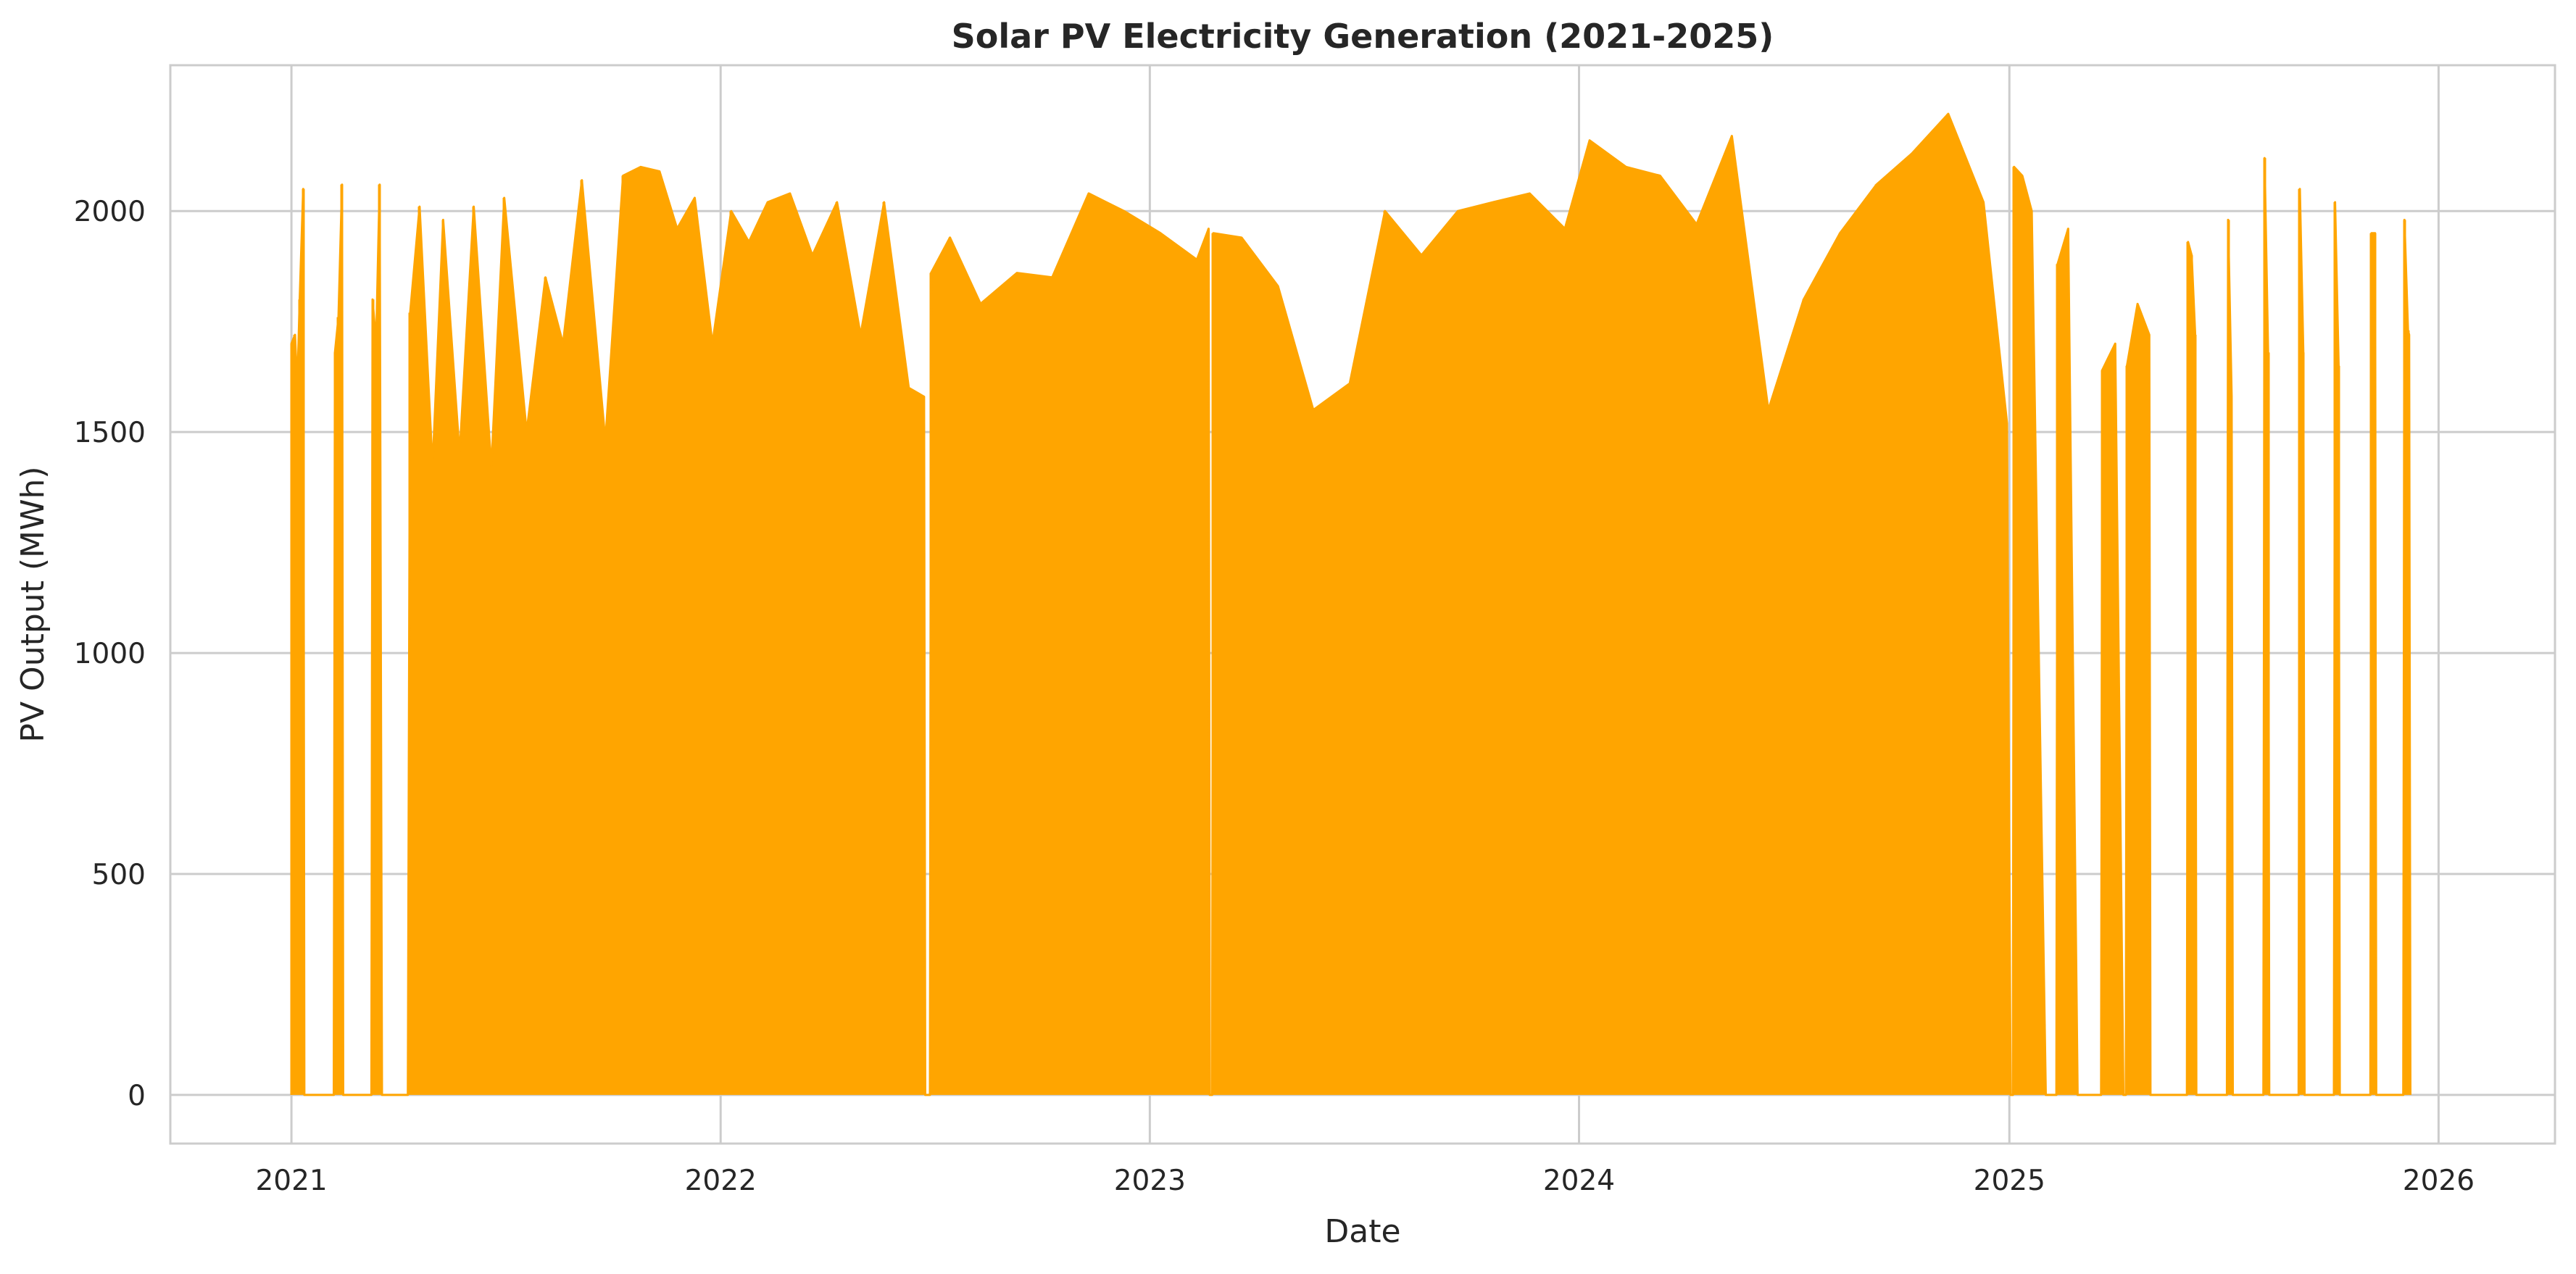  Describe the element at coordinates (110, 433) in the screenshot. I see `y-tick-label: 1500` at that location.